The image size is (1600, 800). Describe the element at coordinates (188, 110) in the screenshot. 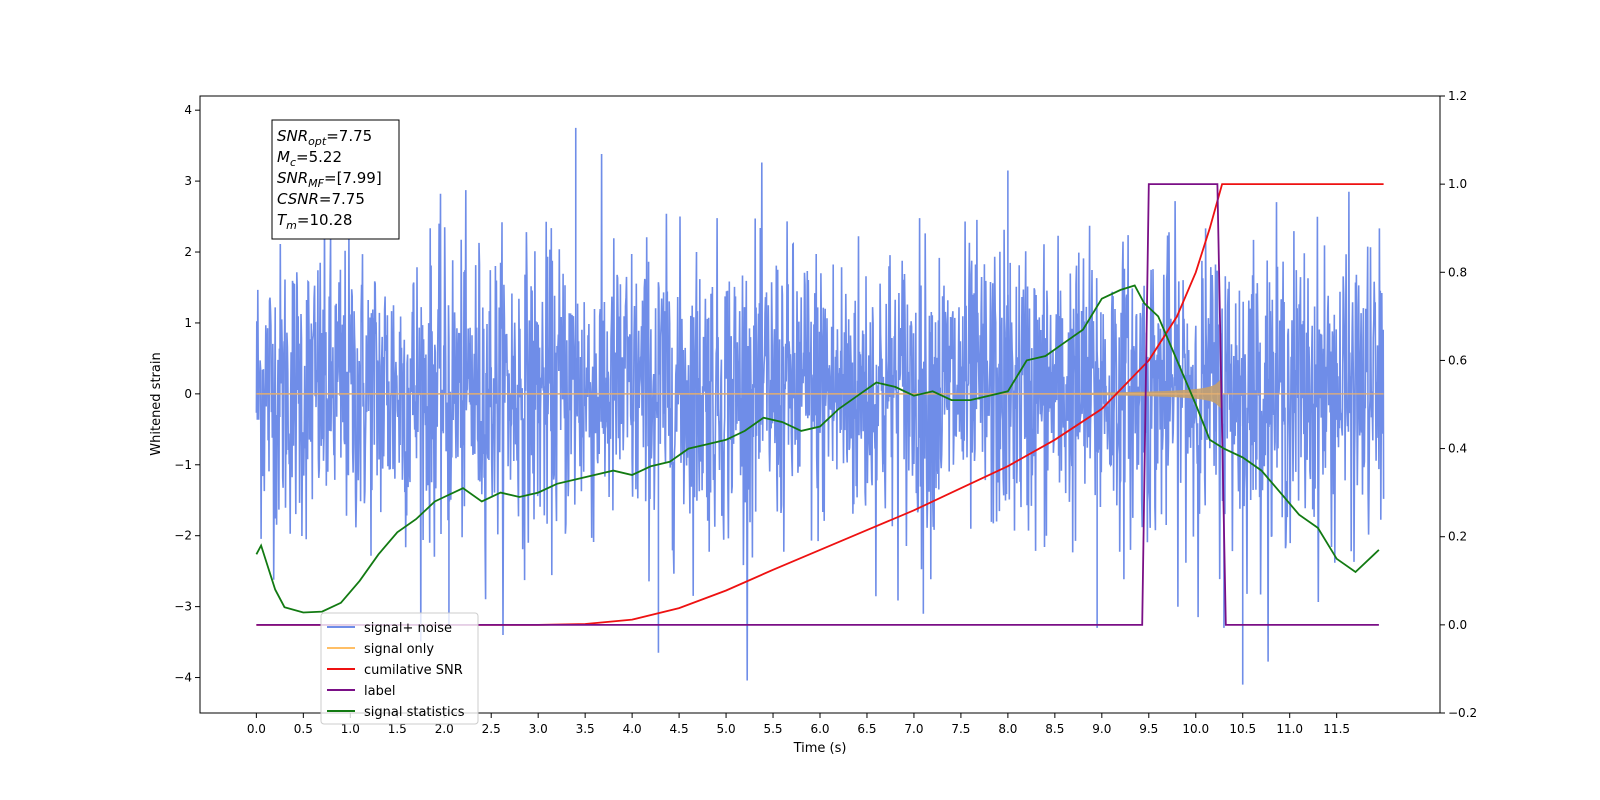

I see `y-tick-label: 4` at that location.